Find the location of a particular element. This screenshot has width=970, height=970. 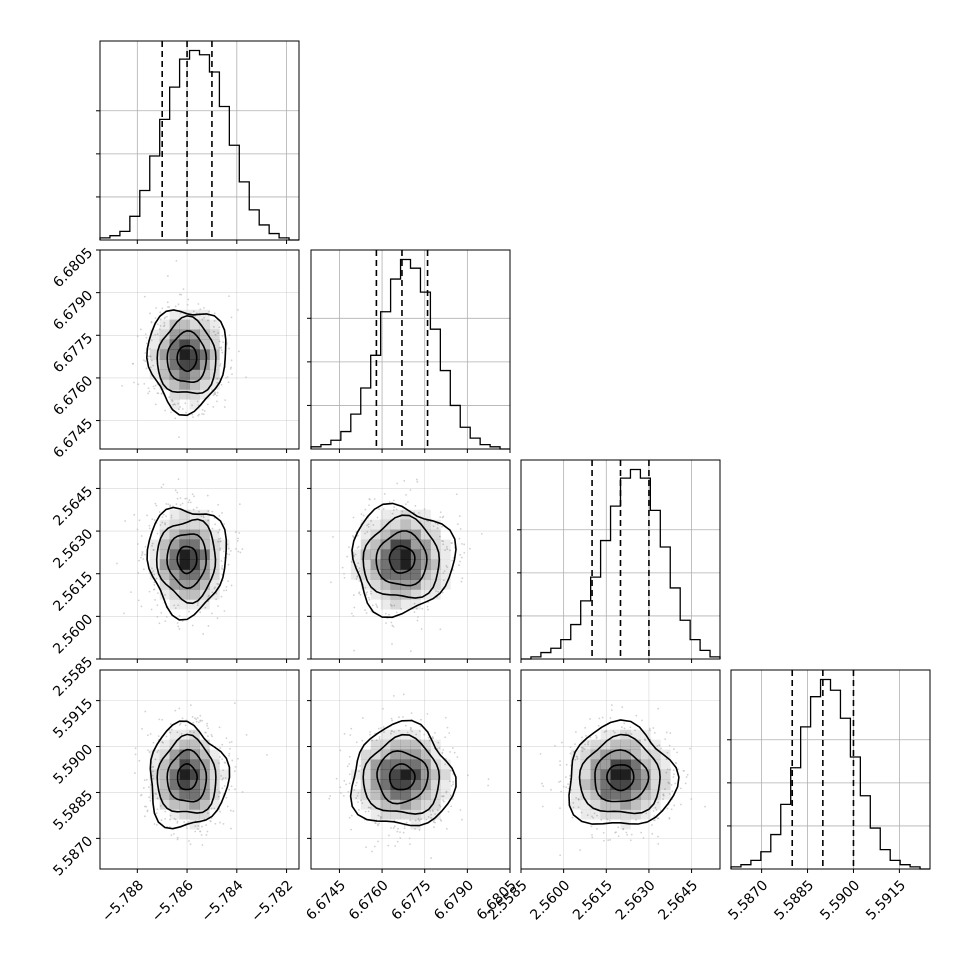

y-tick-label: 6.6775 is located at coordinates (73, 353).